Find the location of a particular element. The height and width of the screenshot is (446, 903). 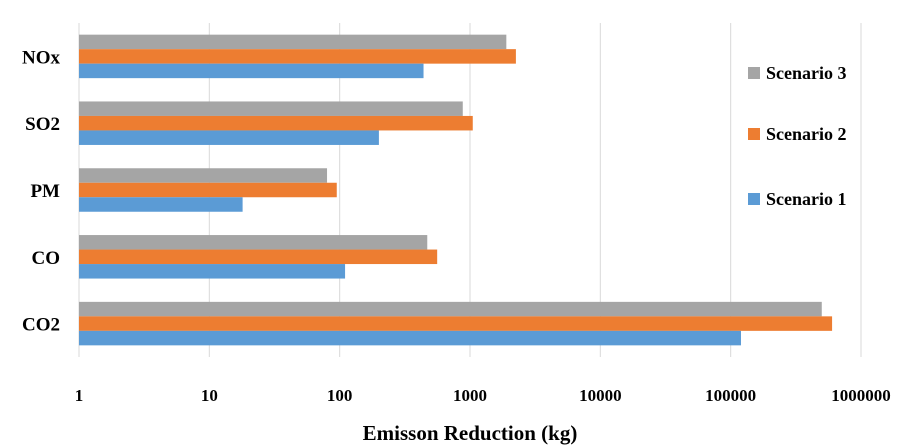

category-label-1: SO2 is located at coordinates (42, 124).